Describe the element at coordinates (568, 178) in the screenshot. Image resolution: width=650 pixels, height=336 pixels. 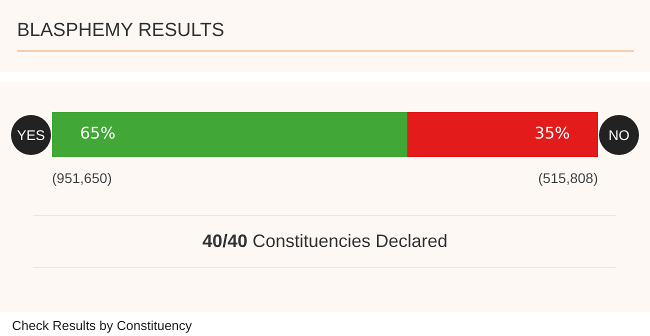
I see `text: (515,808)` at that location.